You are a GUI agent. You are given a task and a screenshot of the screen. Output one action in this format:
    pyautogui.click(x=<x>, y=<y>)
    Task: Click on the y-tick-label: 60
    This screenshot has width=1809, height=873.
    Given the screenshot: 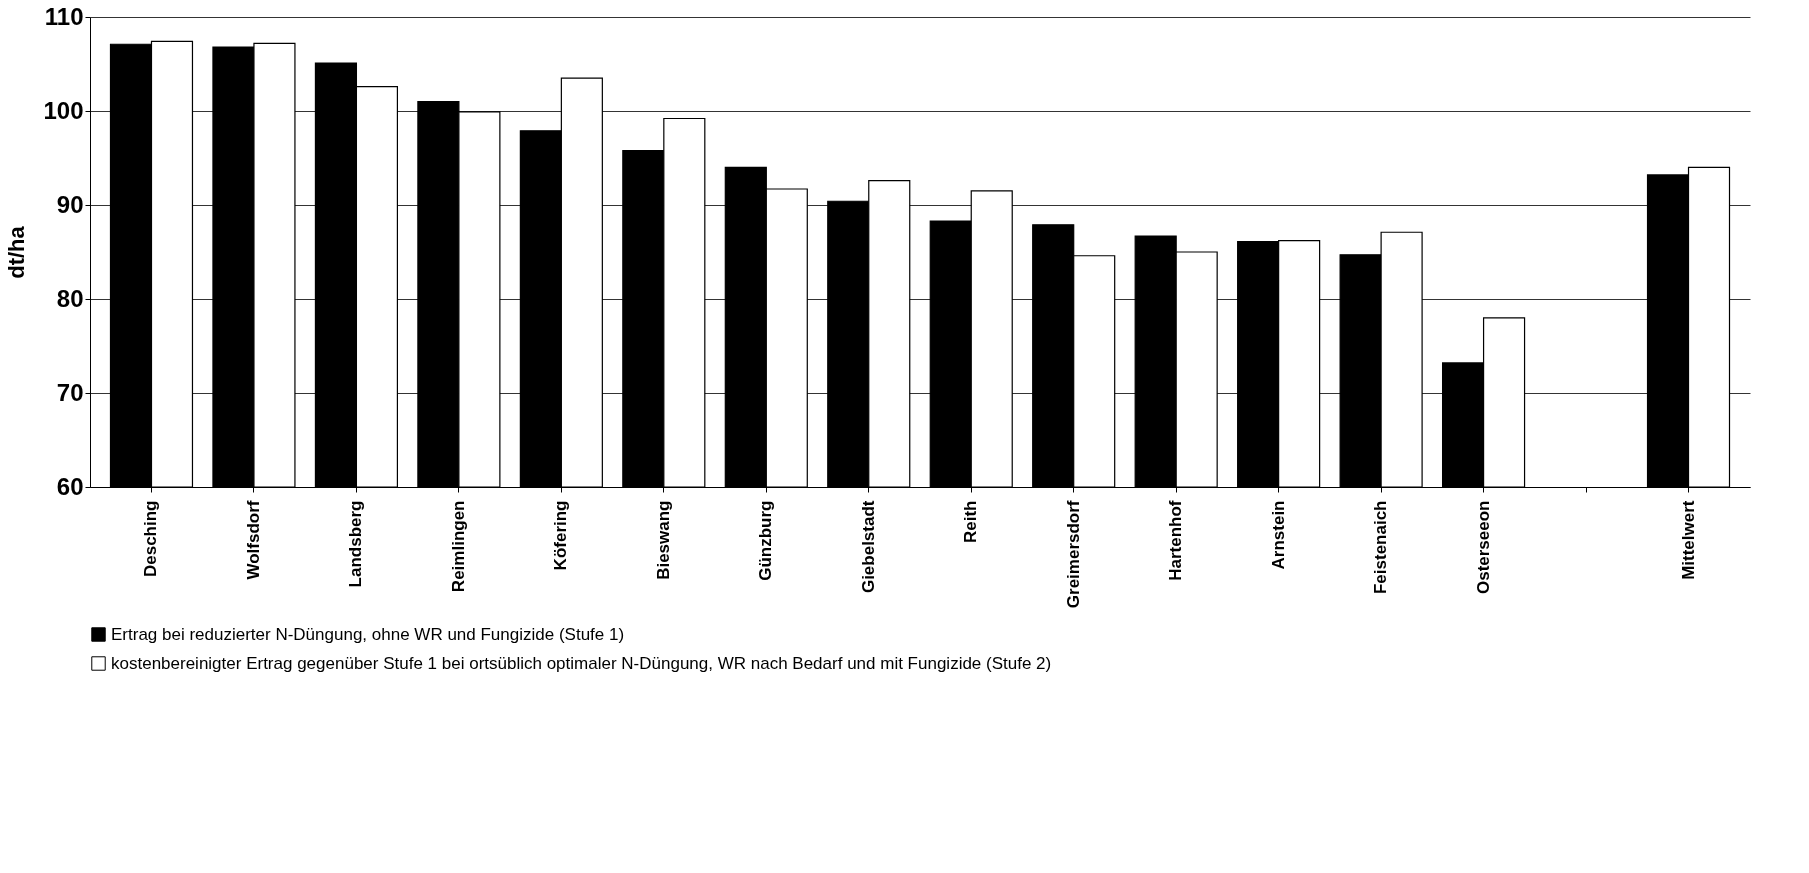 What is the action you would take?
    pyautogui.click(x=70, y=486)
    